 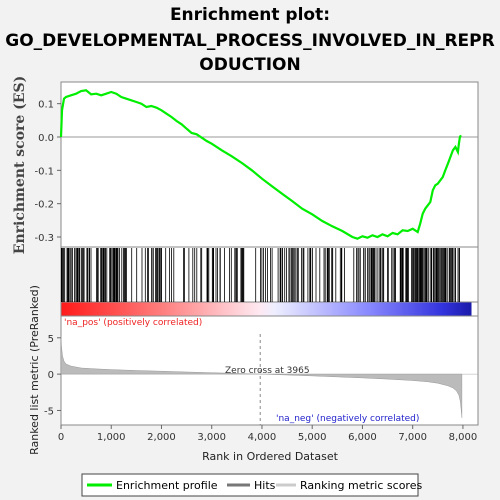 I want to click on x-tick-label: 5,000, so click(x=312, y=437).